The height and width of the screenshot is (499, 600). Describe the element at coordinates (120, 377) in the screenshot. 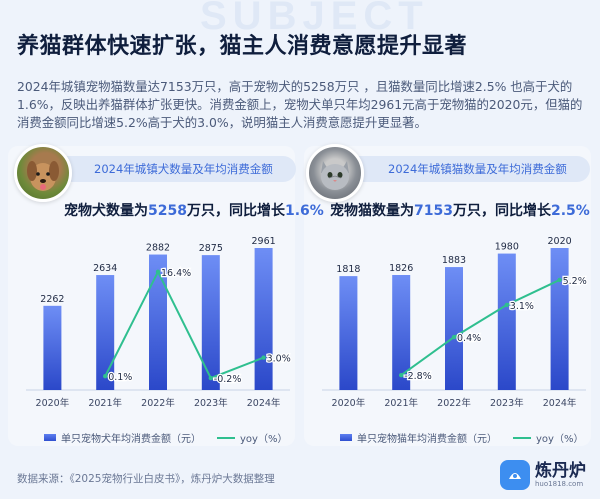

I see `dog-yoy-label: 0.1%` at that location.